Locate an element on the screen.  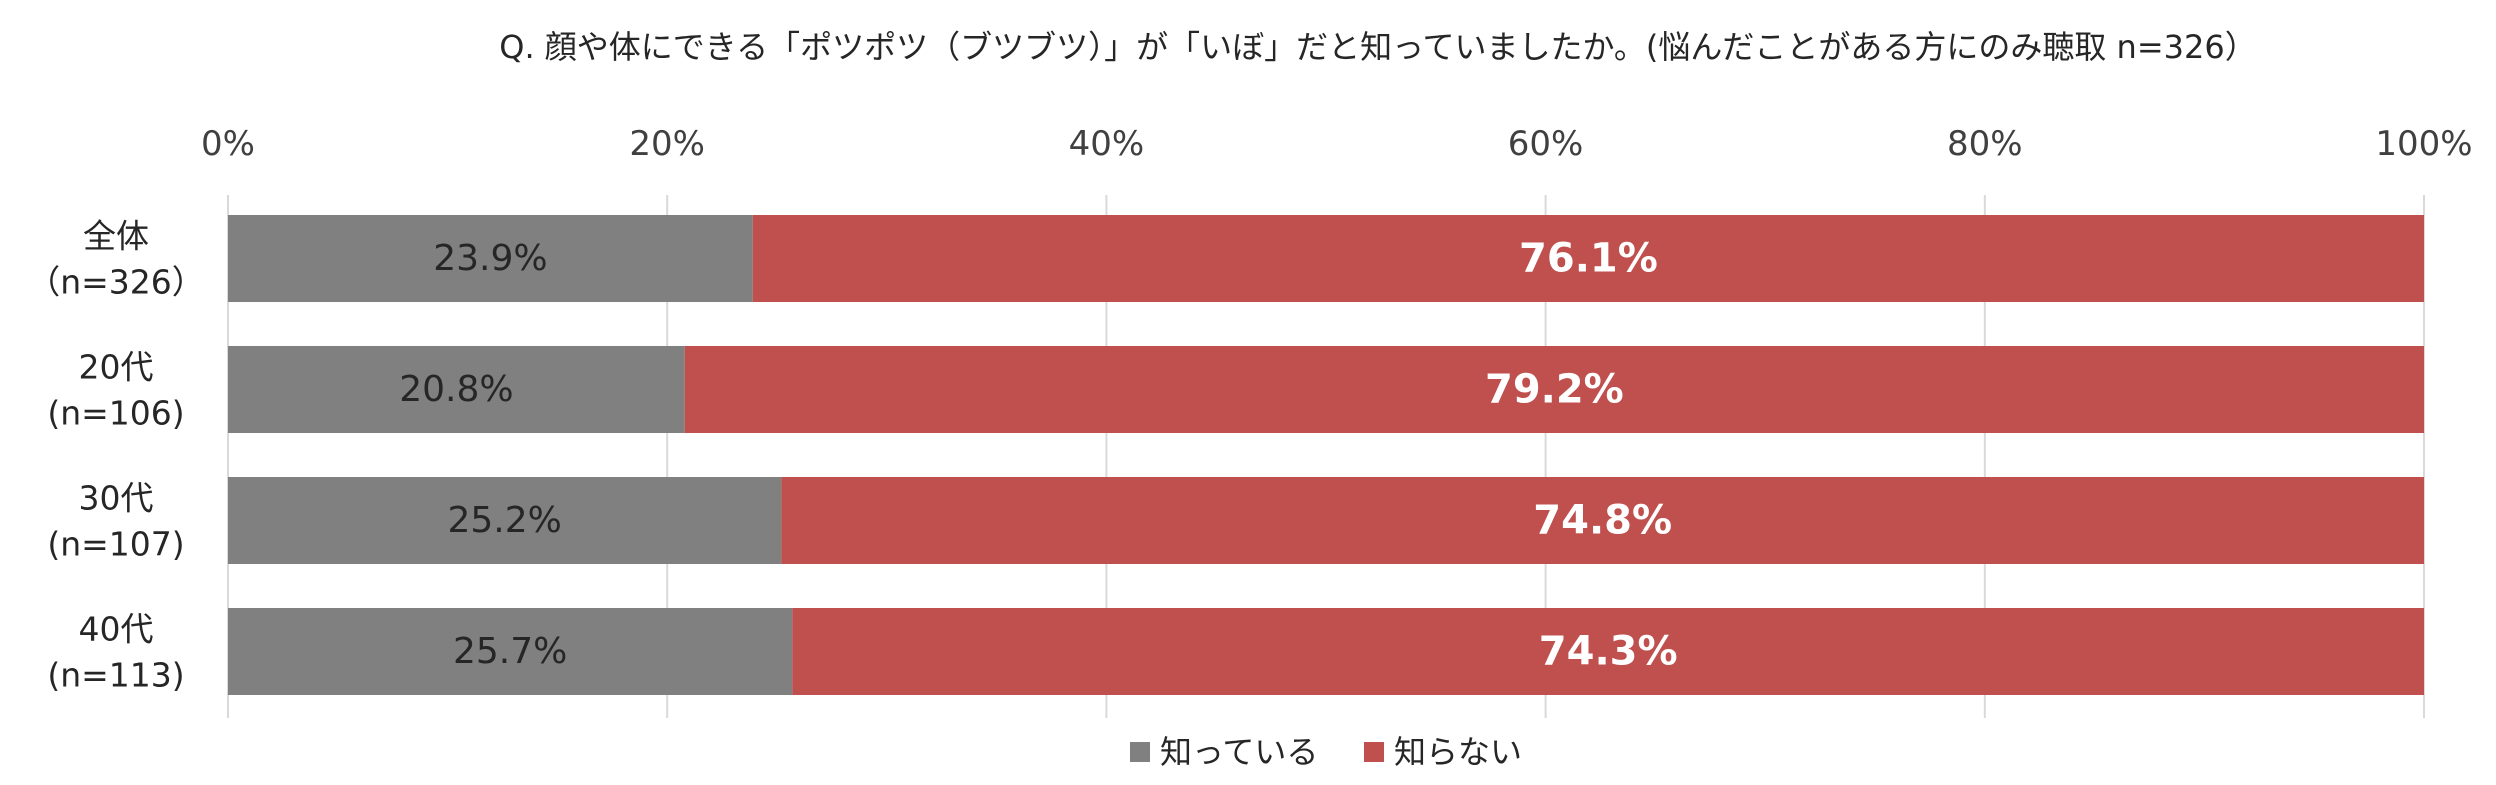
x-axis-tick-labels: 0% 20% 40% 60% 80% 100% is located at coordinates (1337, 144).